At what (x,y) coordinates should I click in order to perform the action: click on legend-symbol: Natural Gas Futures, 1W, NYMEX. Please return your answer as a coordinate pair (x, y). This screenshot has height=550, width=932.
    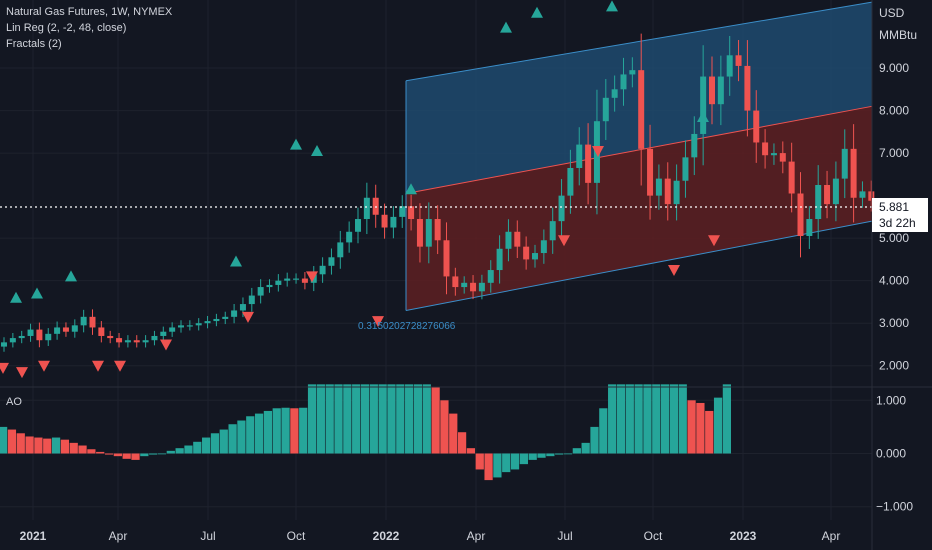
    Looking at the image, I should click on (89, 12).